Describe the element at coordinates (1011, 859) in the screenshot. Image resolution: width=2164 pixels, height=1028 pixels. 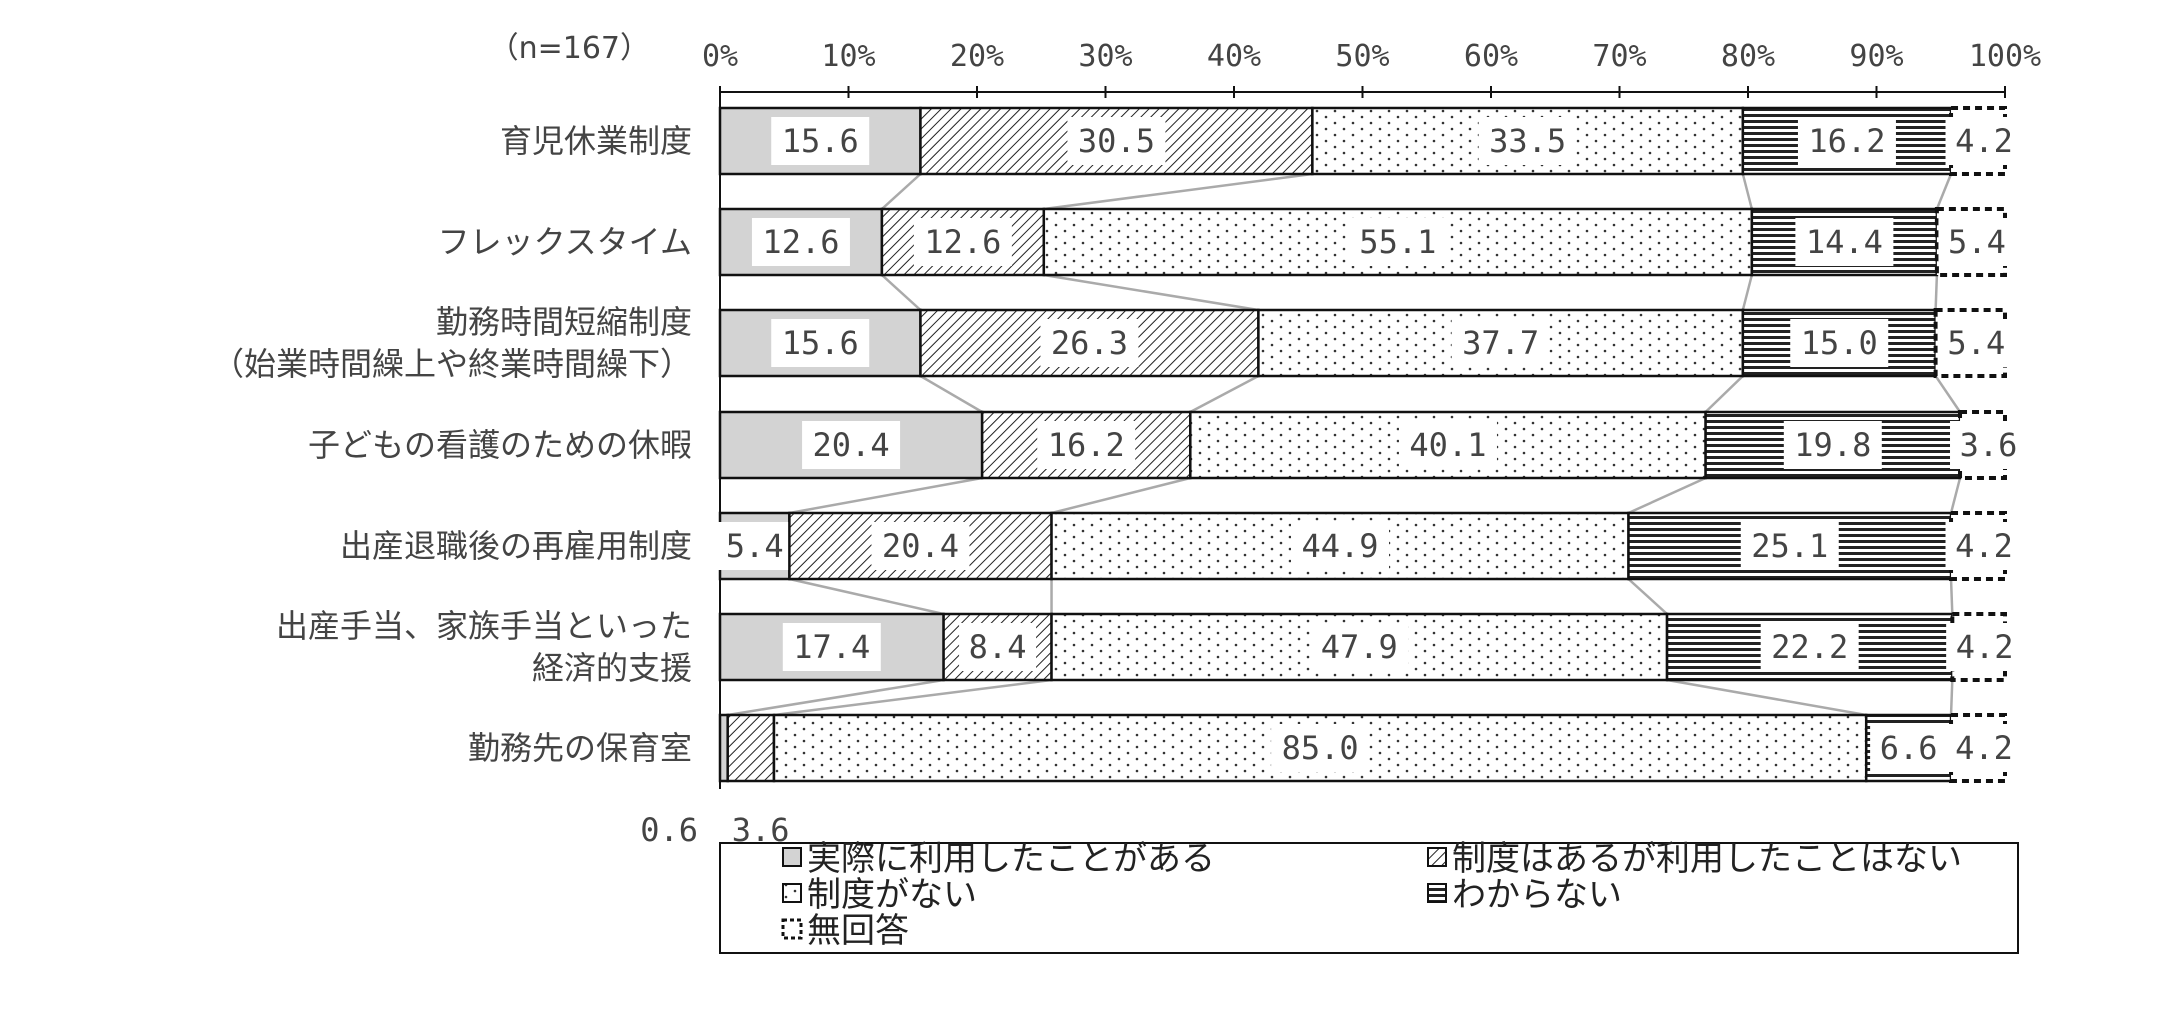
I see `legend-label: 実際に利用したことがある` at that location.